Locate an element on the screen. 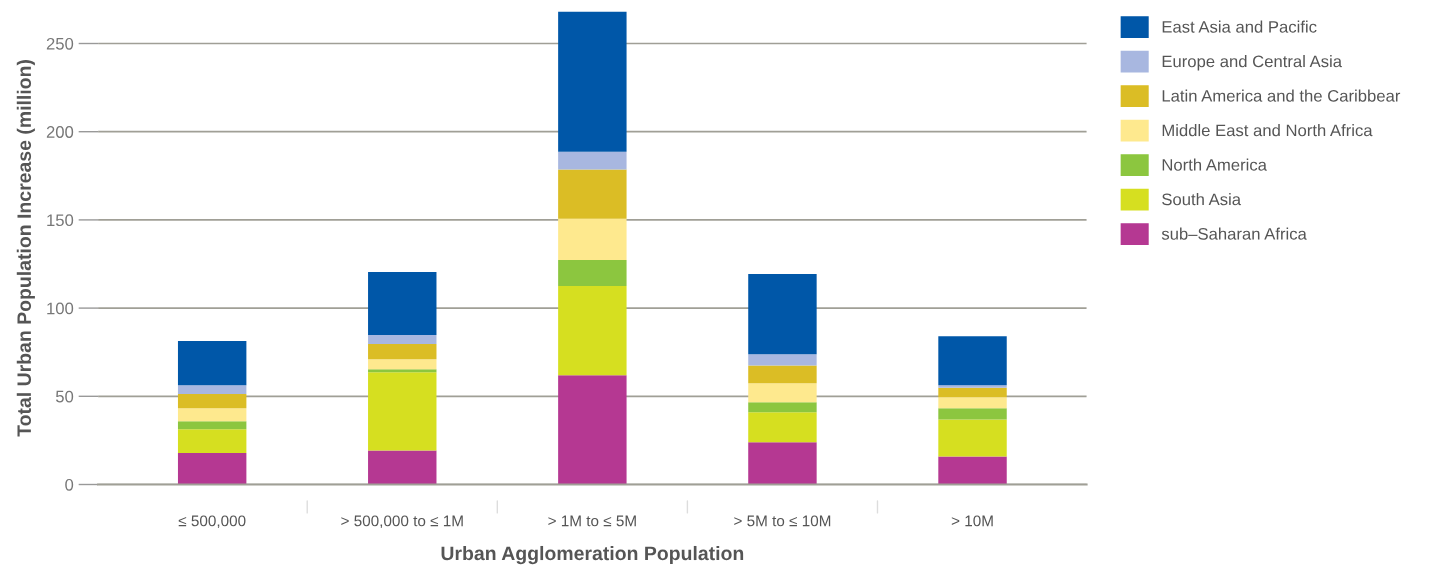 This screenshot has height=570, width=1443. y-tick-label: 200 is located at coordinates (60, 132).